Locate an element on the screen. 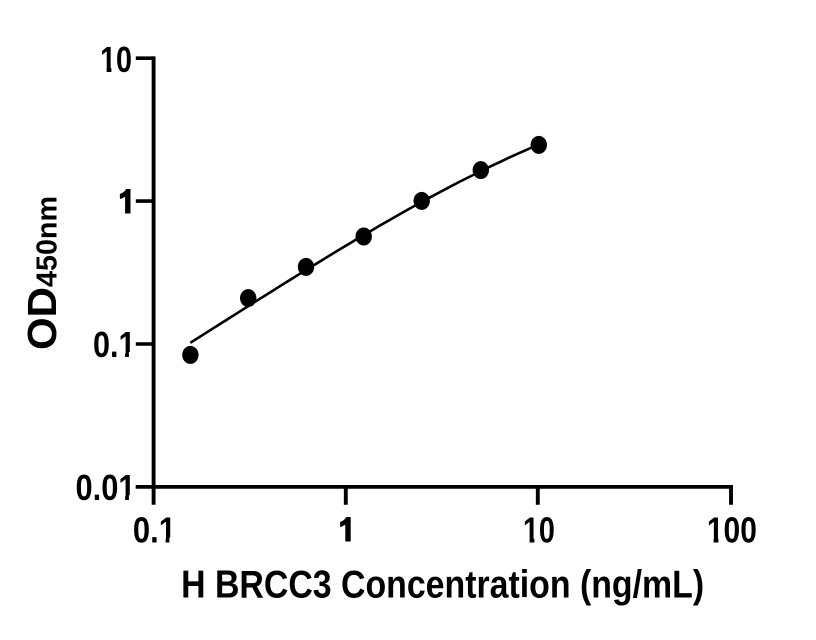 Image resolution: width=816 pixels, height=640 pixels. svg-text: OD is located at coordinates (42, 318).